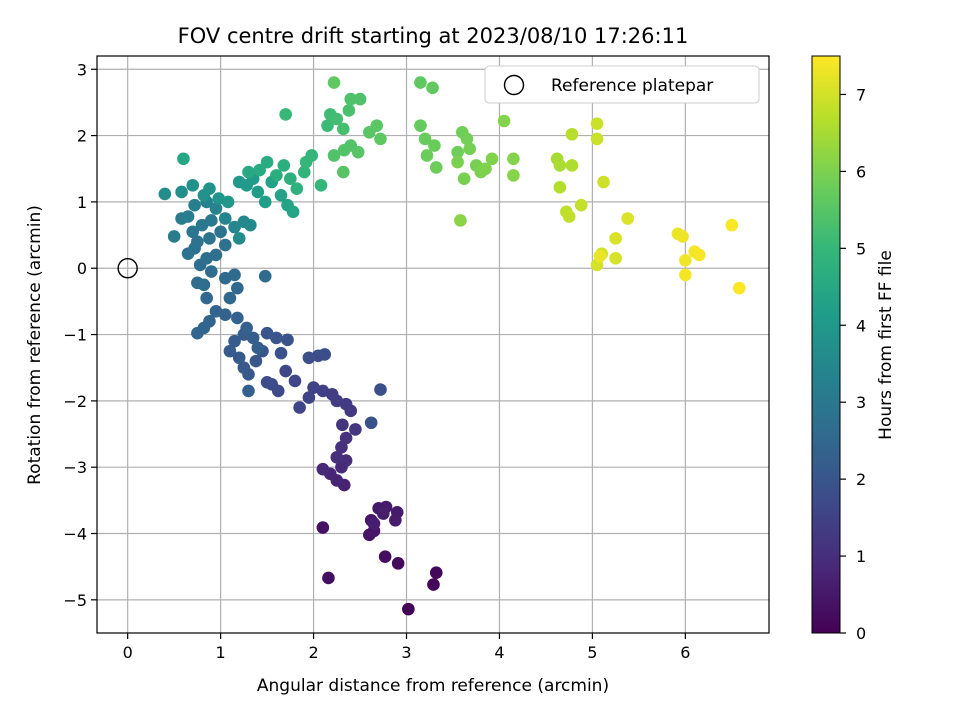 Image resolution: width=960 pixels, height=720 pixels. What do you see at coordinates (75, 401) in the screenshot?
I see `y-tick-label: −2` at bounding box center [75, 401].